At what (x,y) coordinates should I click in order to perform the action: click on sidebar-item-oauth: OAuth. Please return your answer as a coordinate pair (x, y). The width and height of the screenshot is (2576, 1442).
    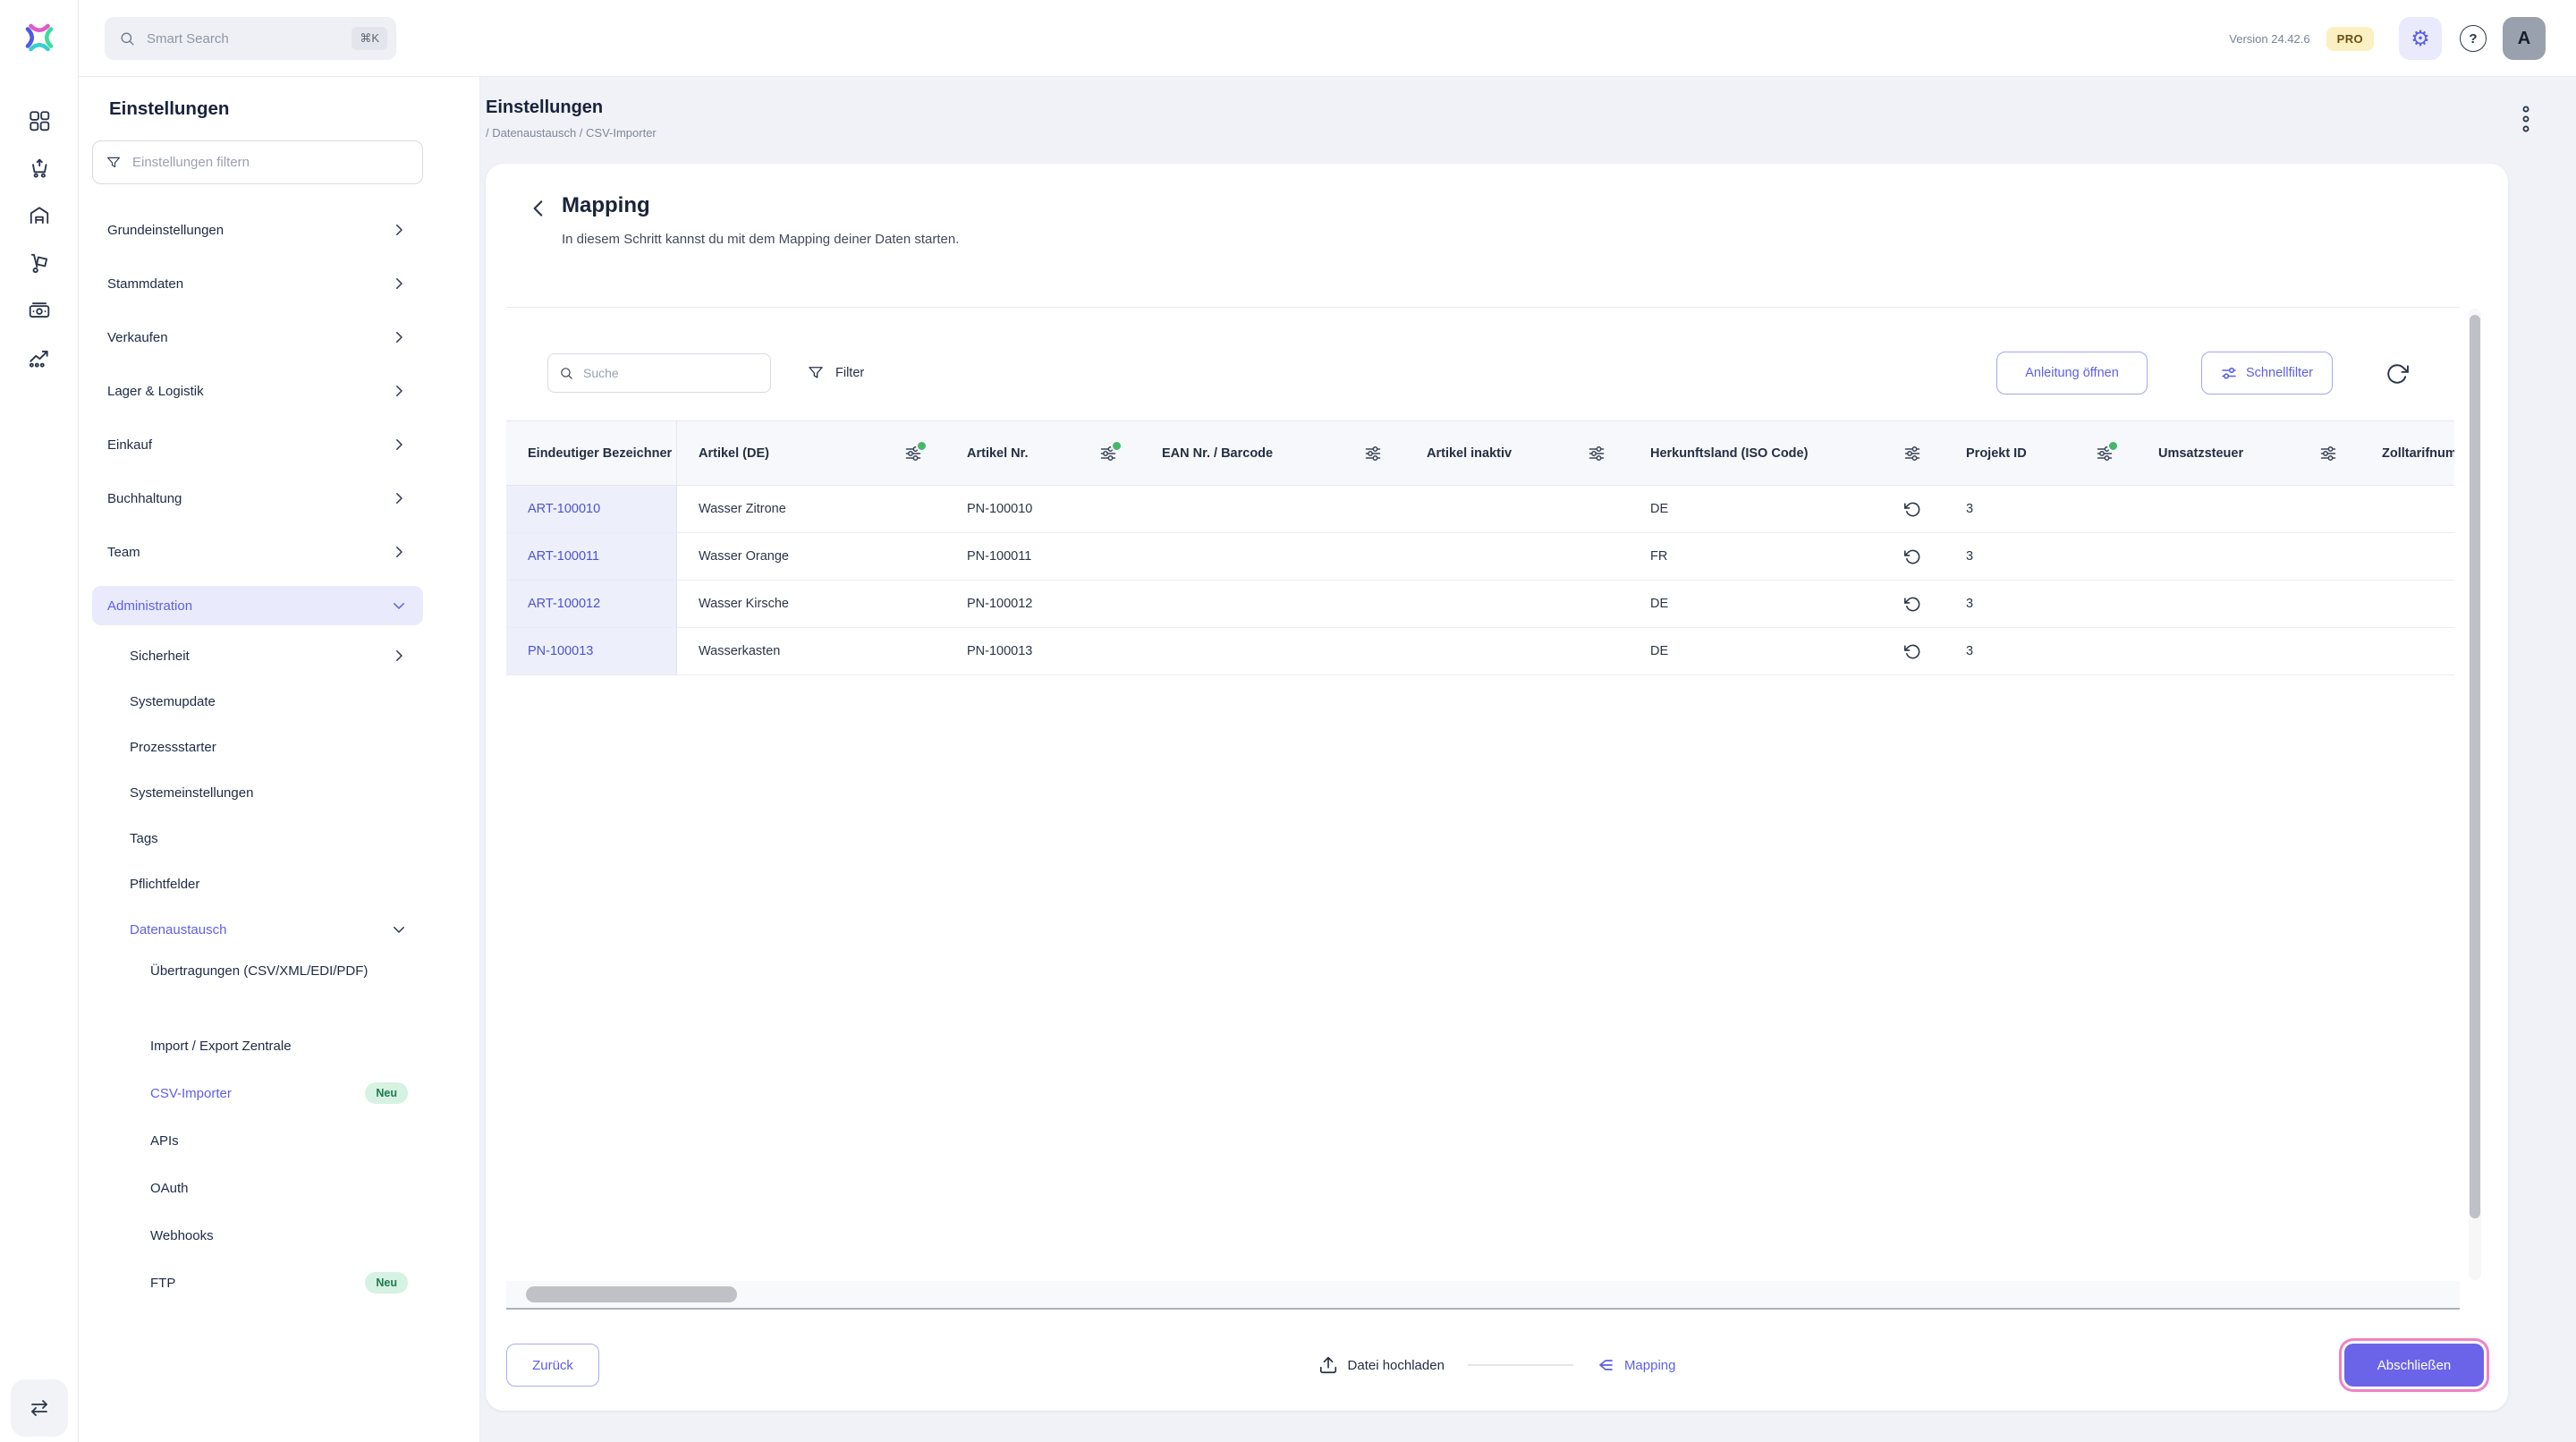
    Looking at the image, I should click on (169, 1188).